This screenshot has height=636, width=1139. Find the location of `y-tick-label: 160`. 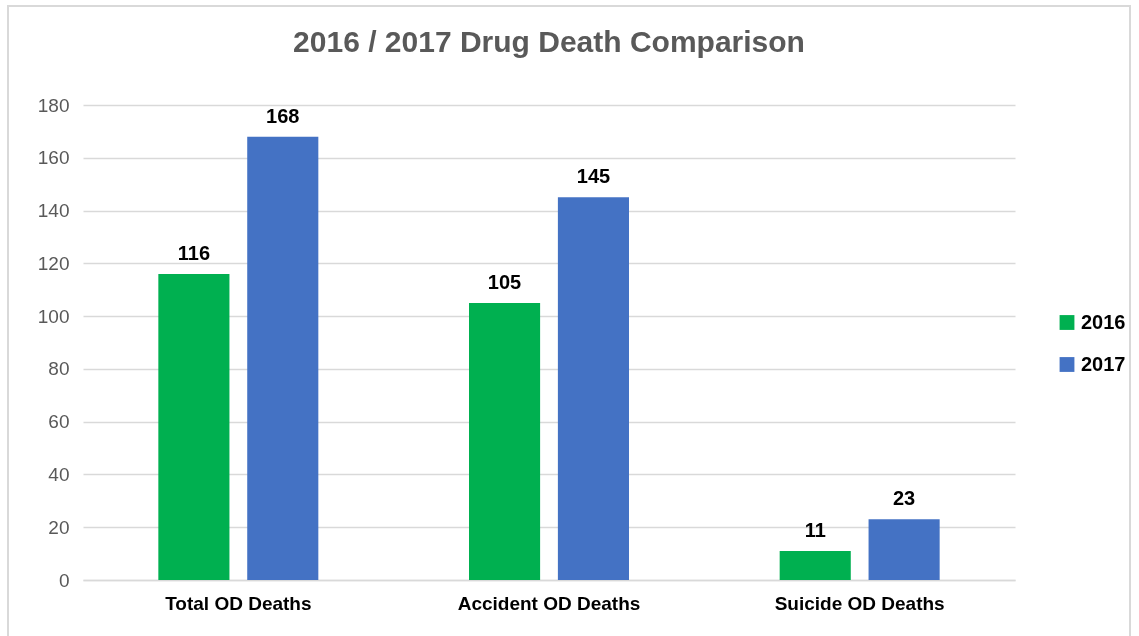

y-tick-label: 160 is located at coordinates (53, 158).